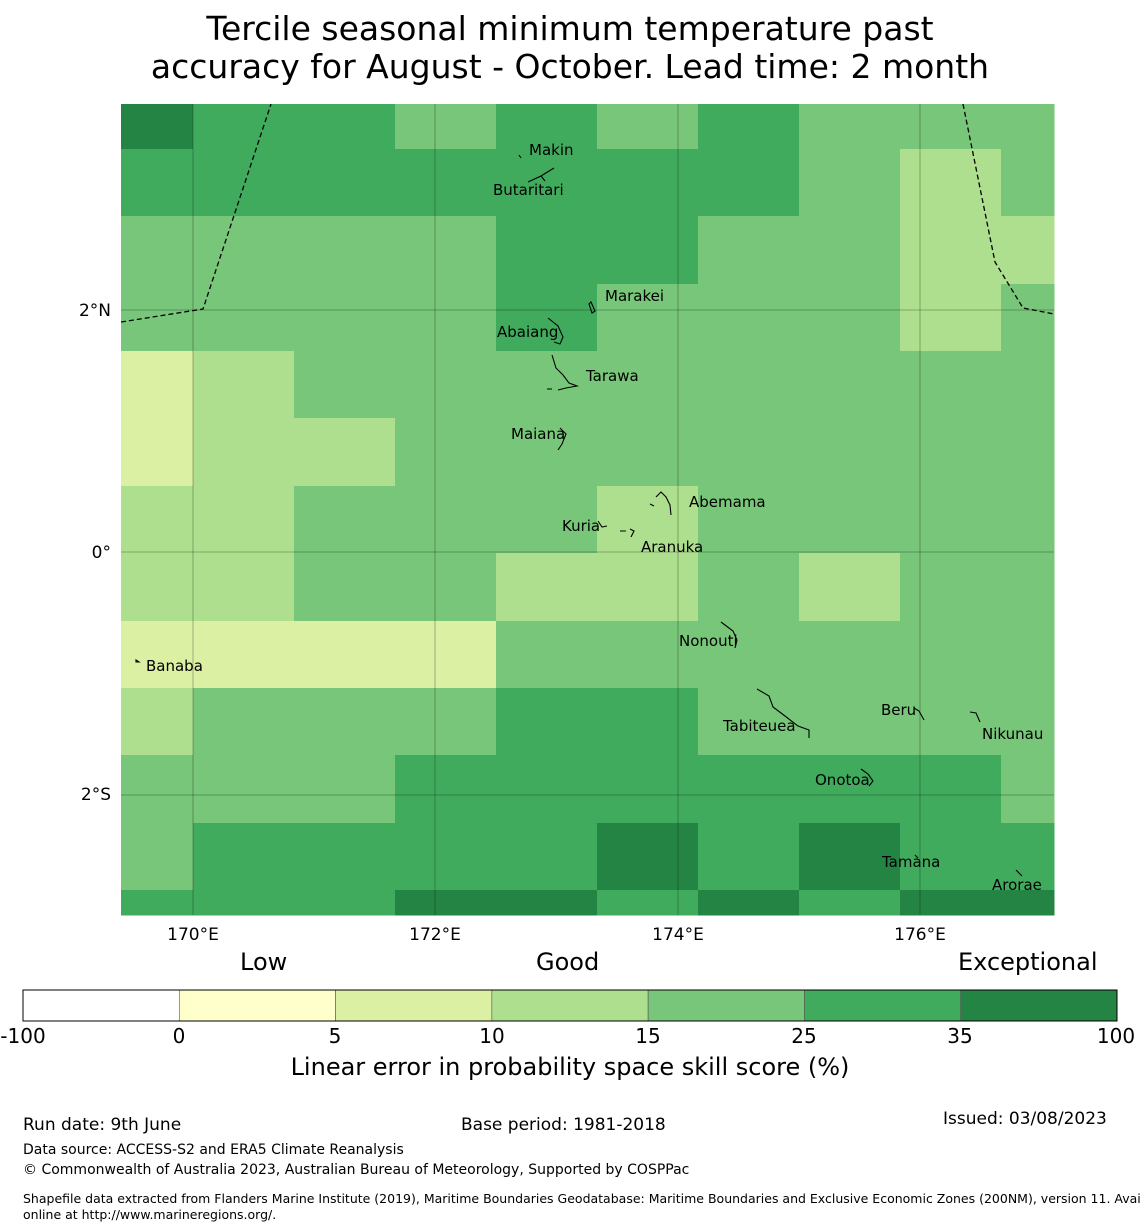 The height and width of the screenshot is (1230, 1140). What do you see at coordinates (627, 533) in the screenshot?
I see `aranuka-outline` at bounding box center [627, 533].